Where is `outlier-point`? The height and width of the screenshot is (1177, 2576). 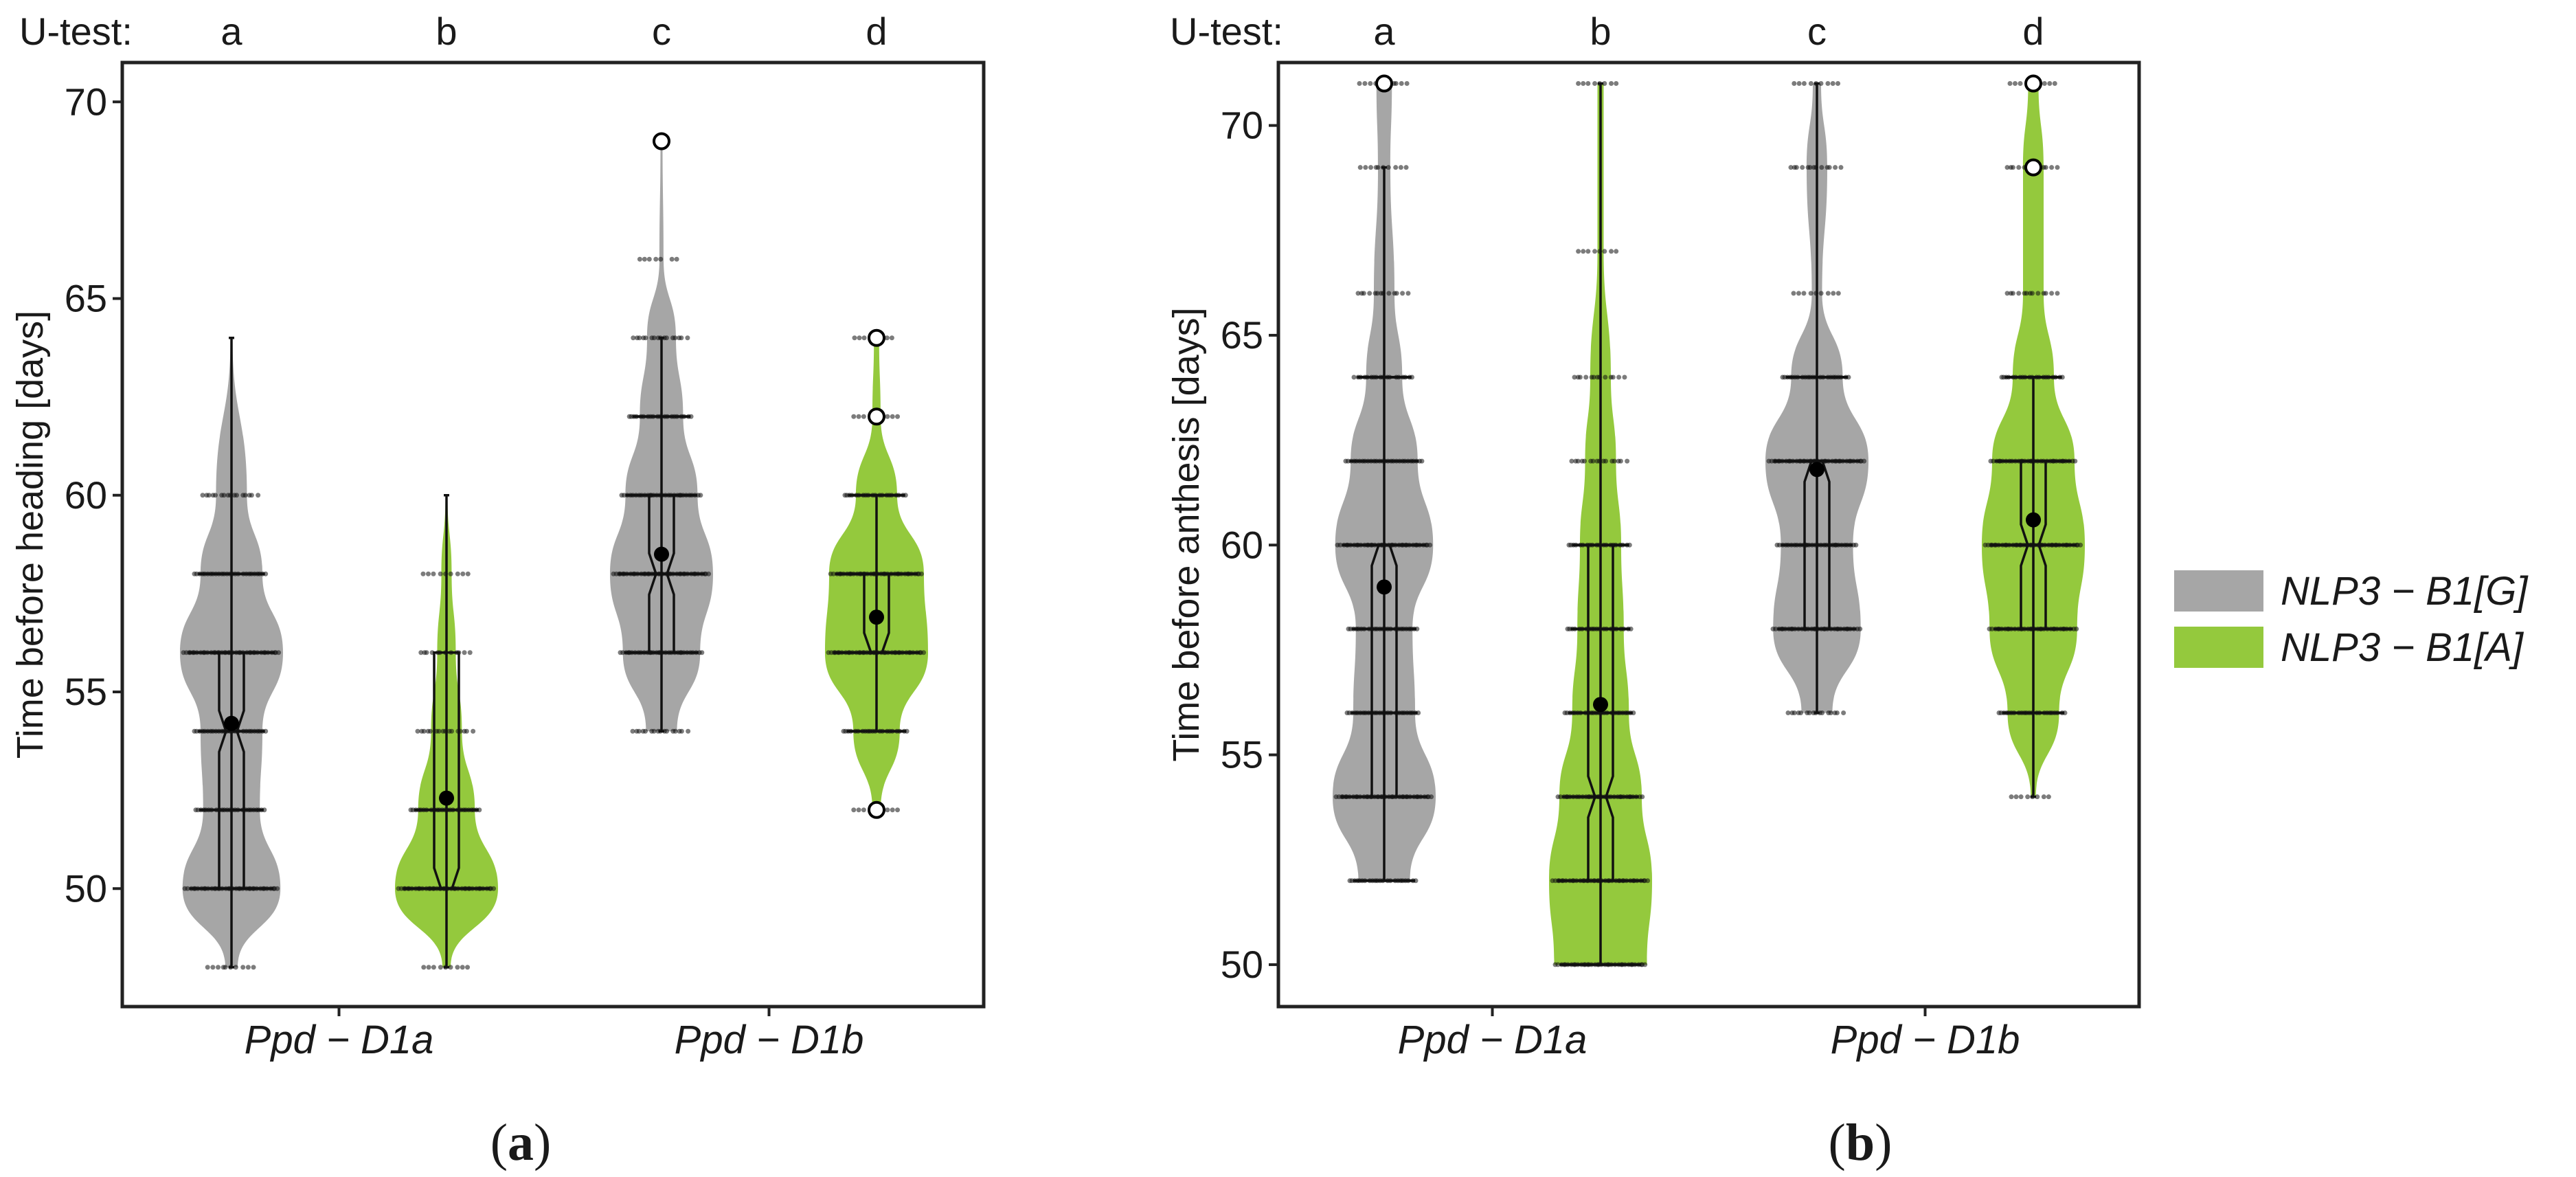 outlier-point is located at coordinates (876, 810).